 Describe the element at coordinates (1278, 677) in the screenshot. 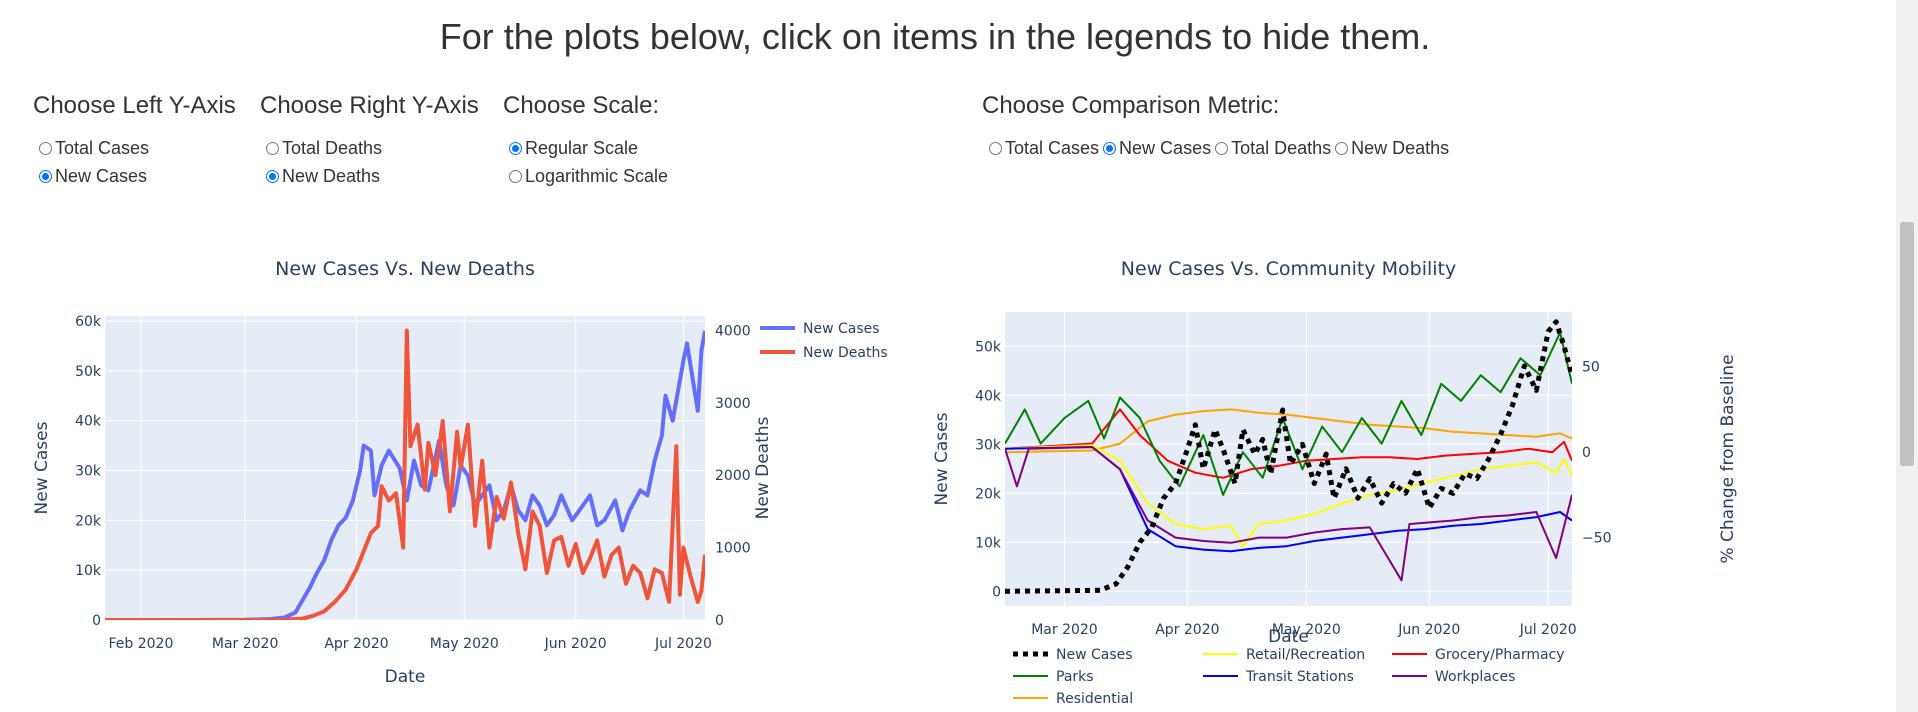

I see `legend-item: Transit Stations` at that location.